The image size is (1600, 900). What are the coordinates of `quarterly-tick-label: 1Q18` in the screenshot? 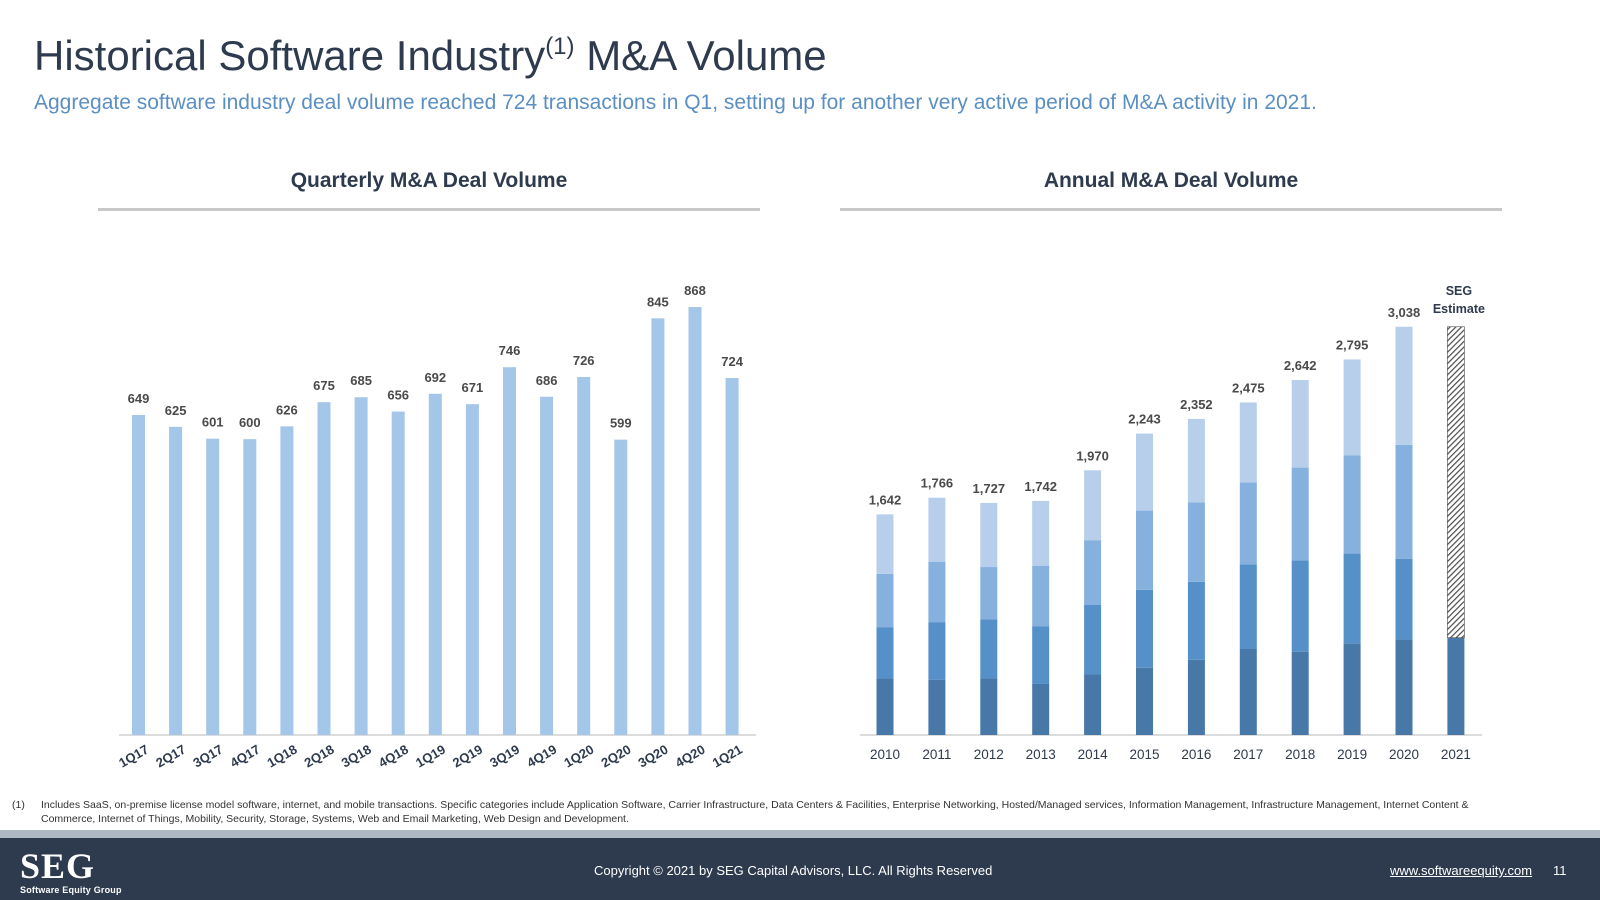 It's located at (282, 756).